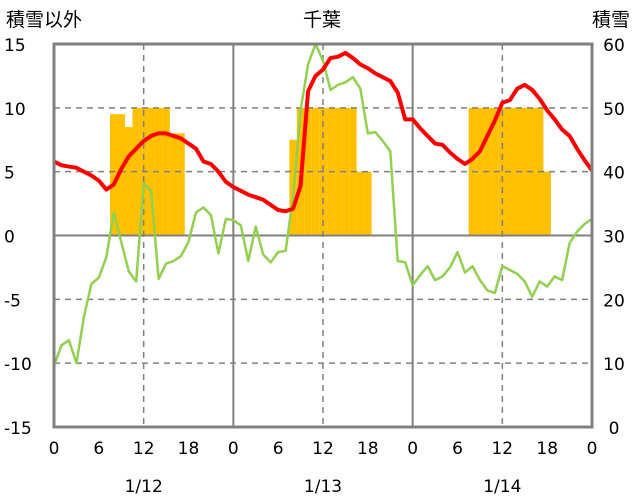  I want to click on right-tick-label: 20, so click(614, 301).